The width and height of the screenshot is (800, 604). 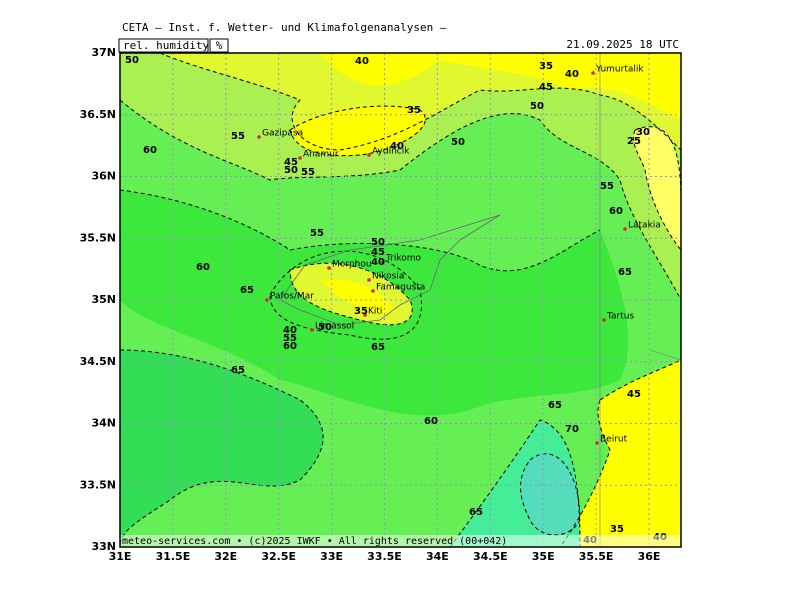 What do you see at coordinates (103, 546) in the screenshot?
I see `y-tick-label: 33N` at bounding box center [103, 546].